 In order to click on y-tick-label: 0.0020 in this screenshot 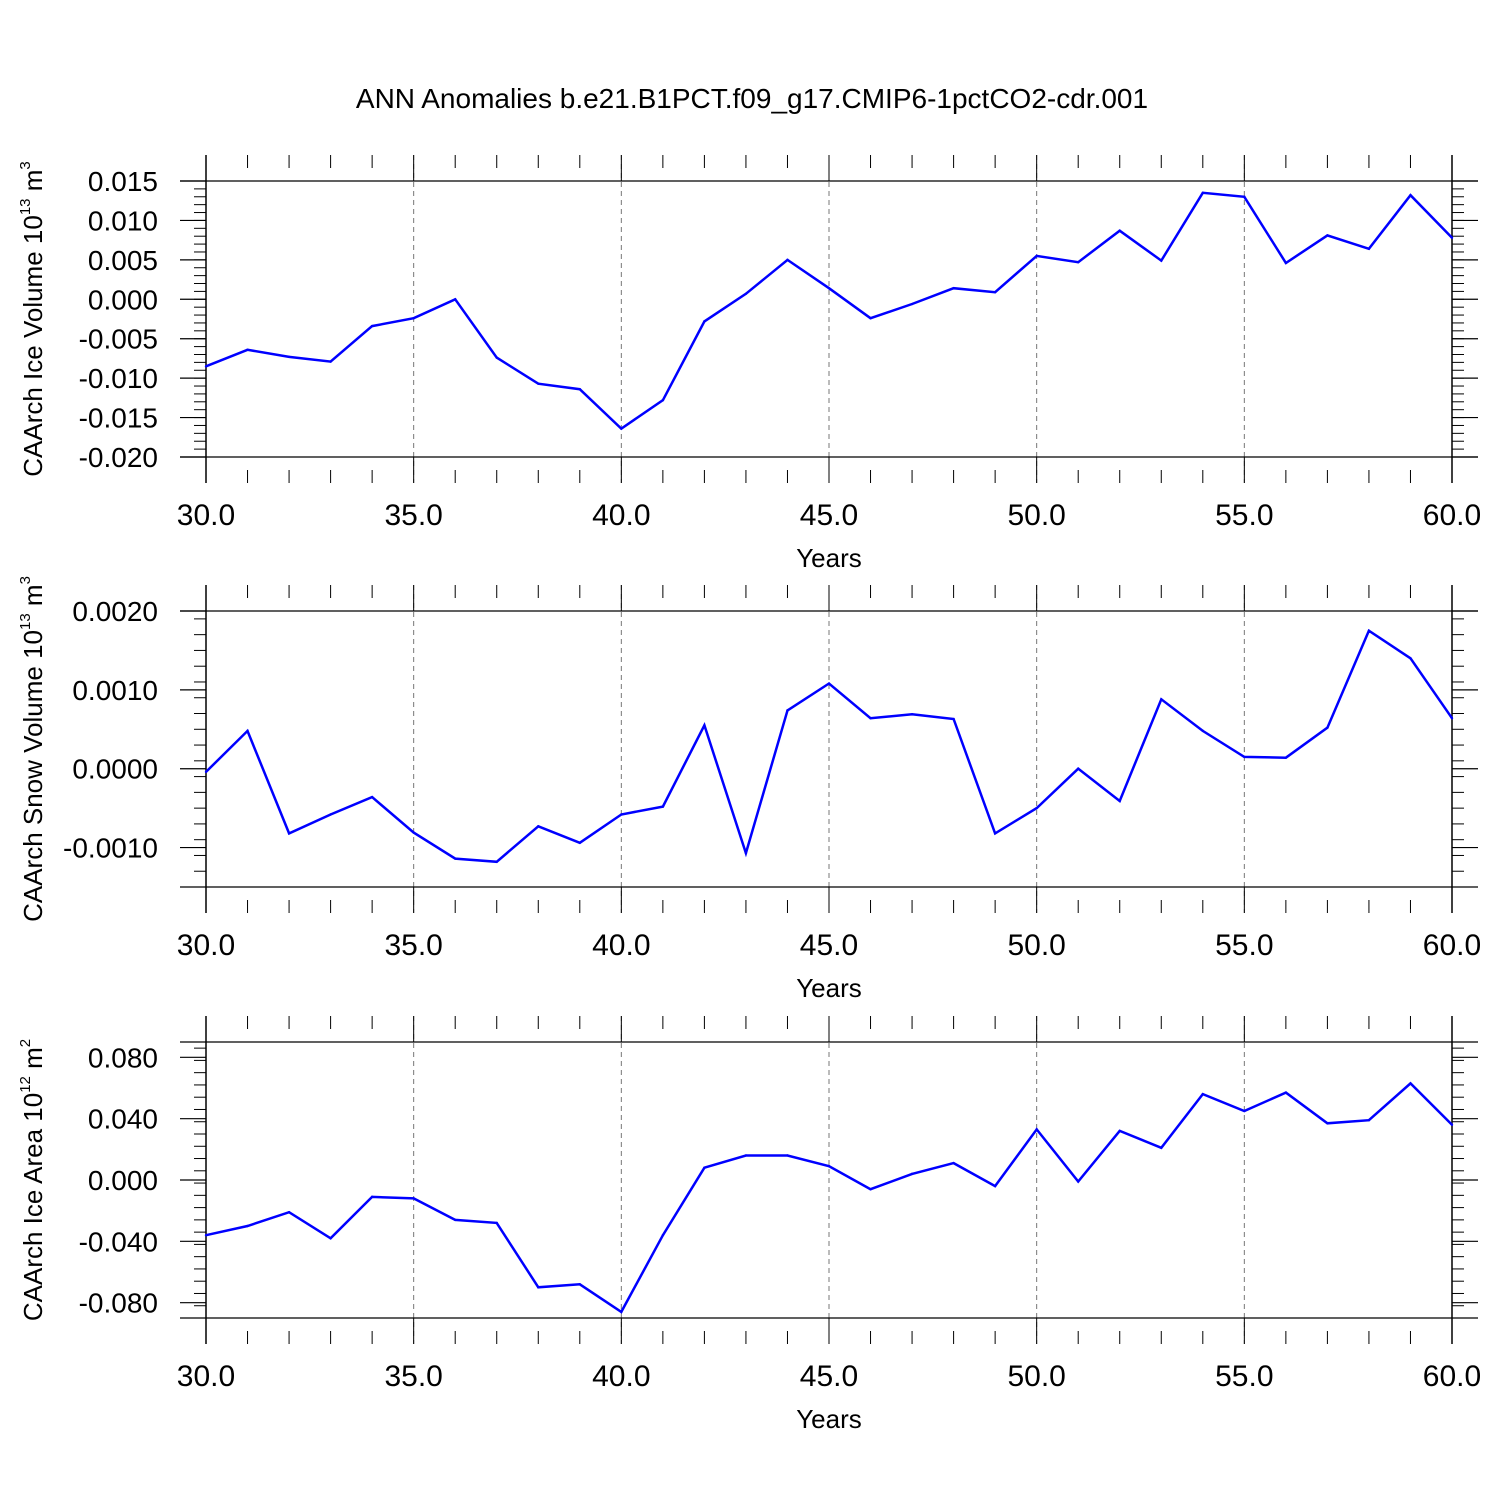, I will do `click(115, 611)`.